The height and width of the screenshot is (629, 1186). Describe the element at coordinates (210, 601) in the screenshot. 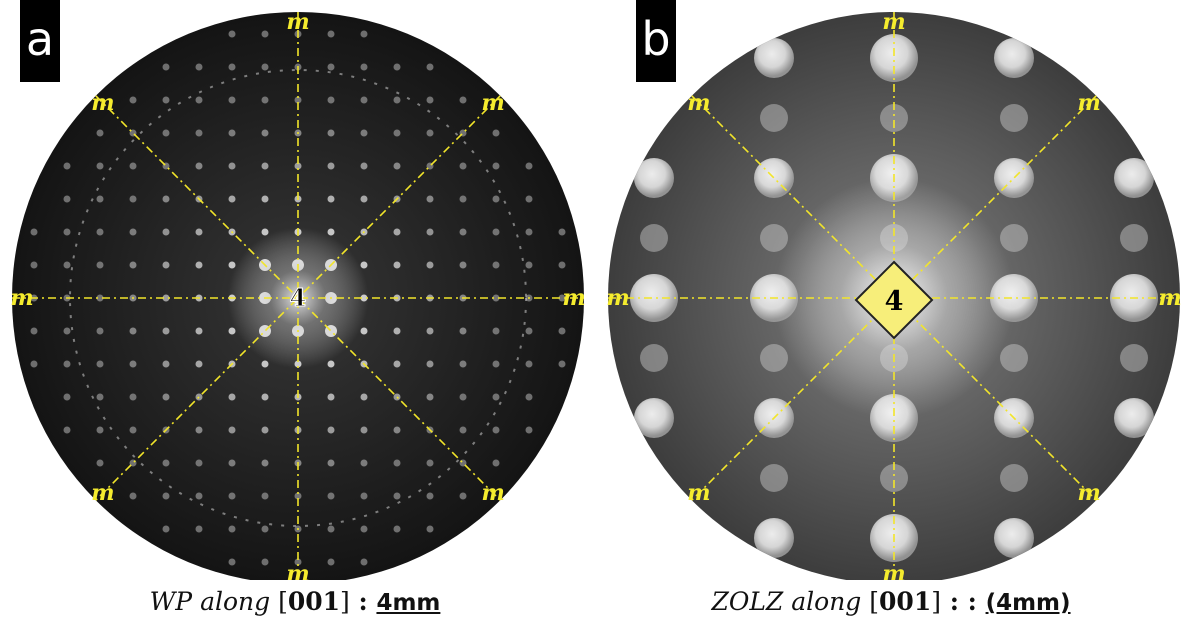

I see `caption-a-italic: WP along` at that location.